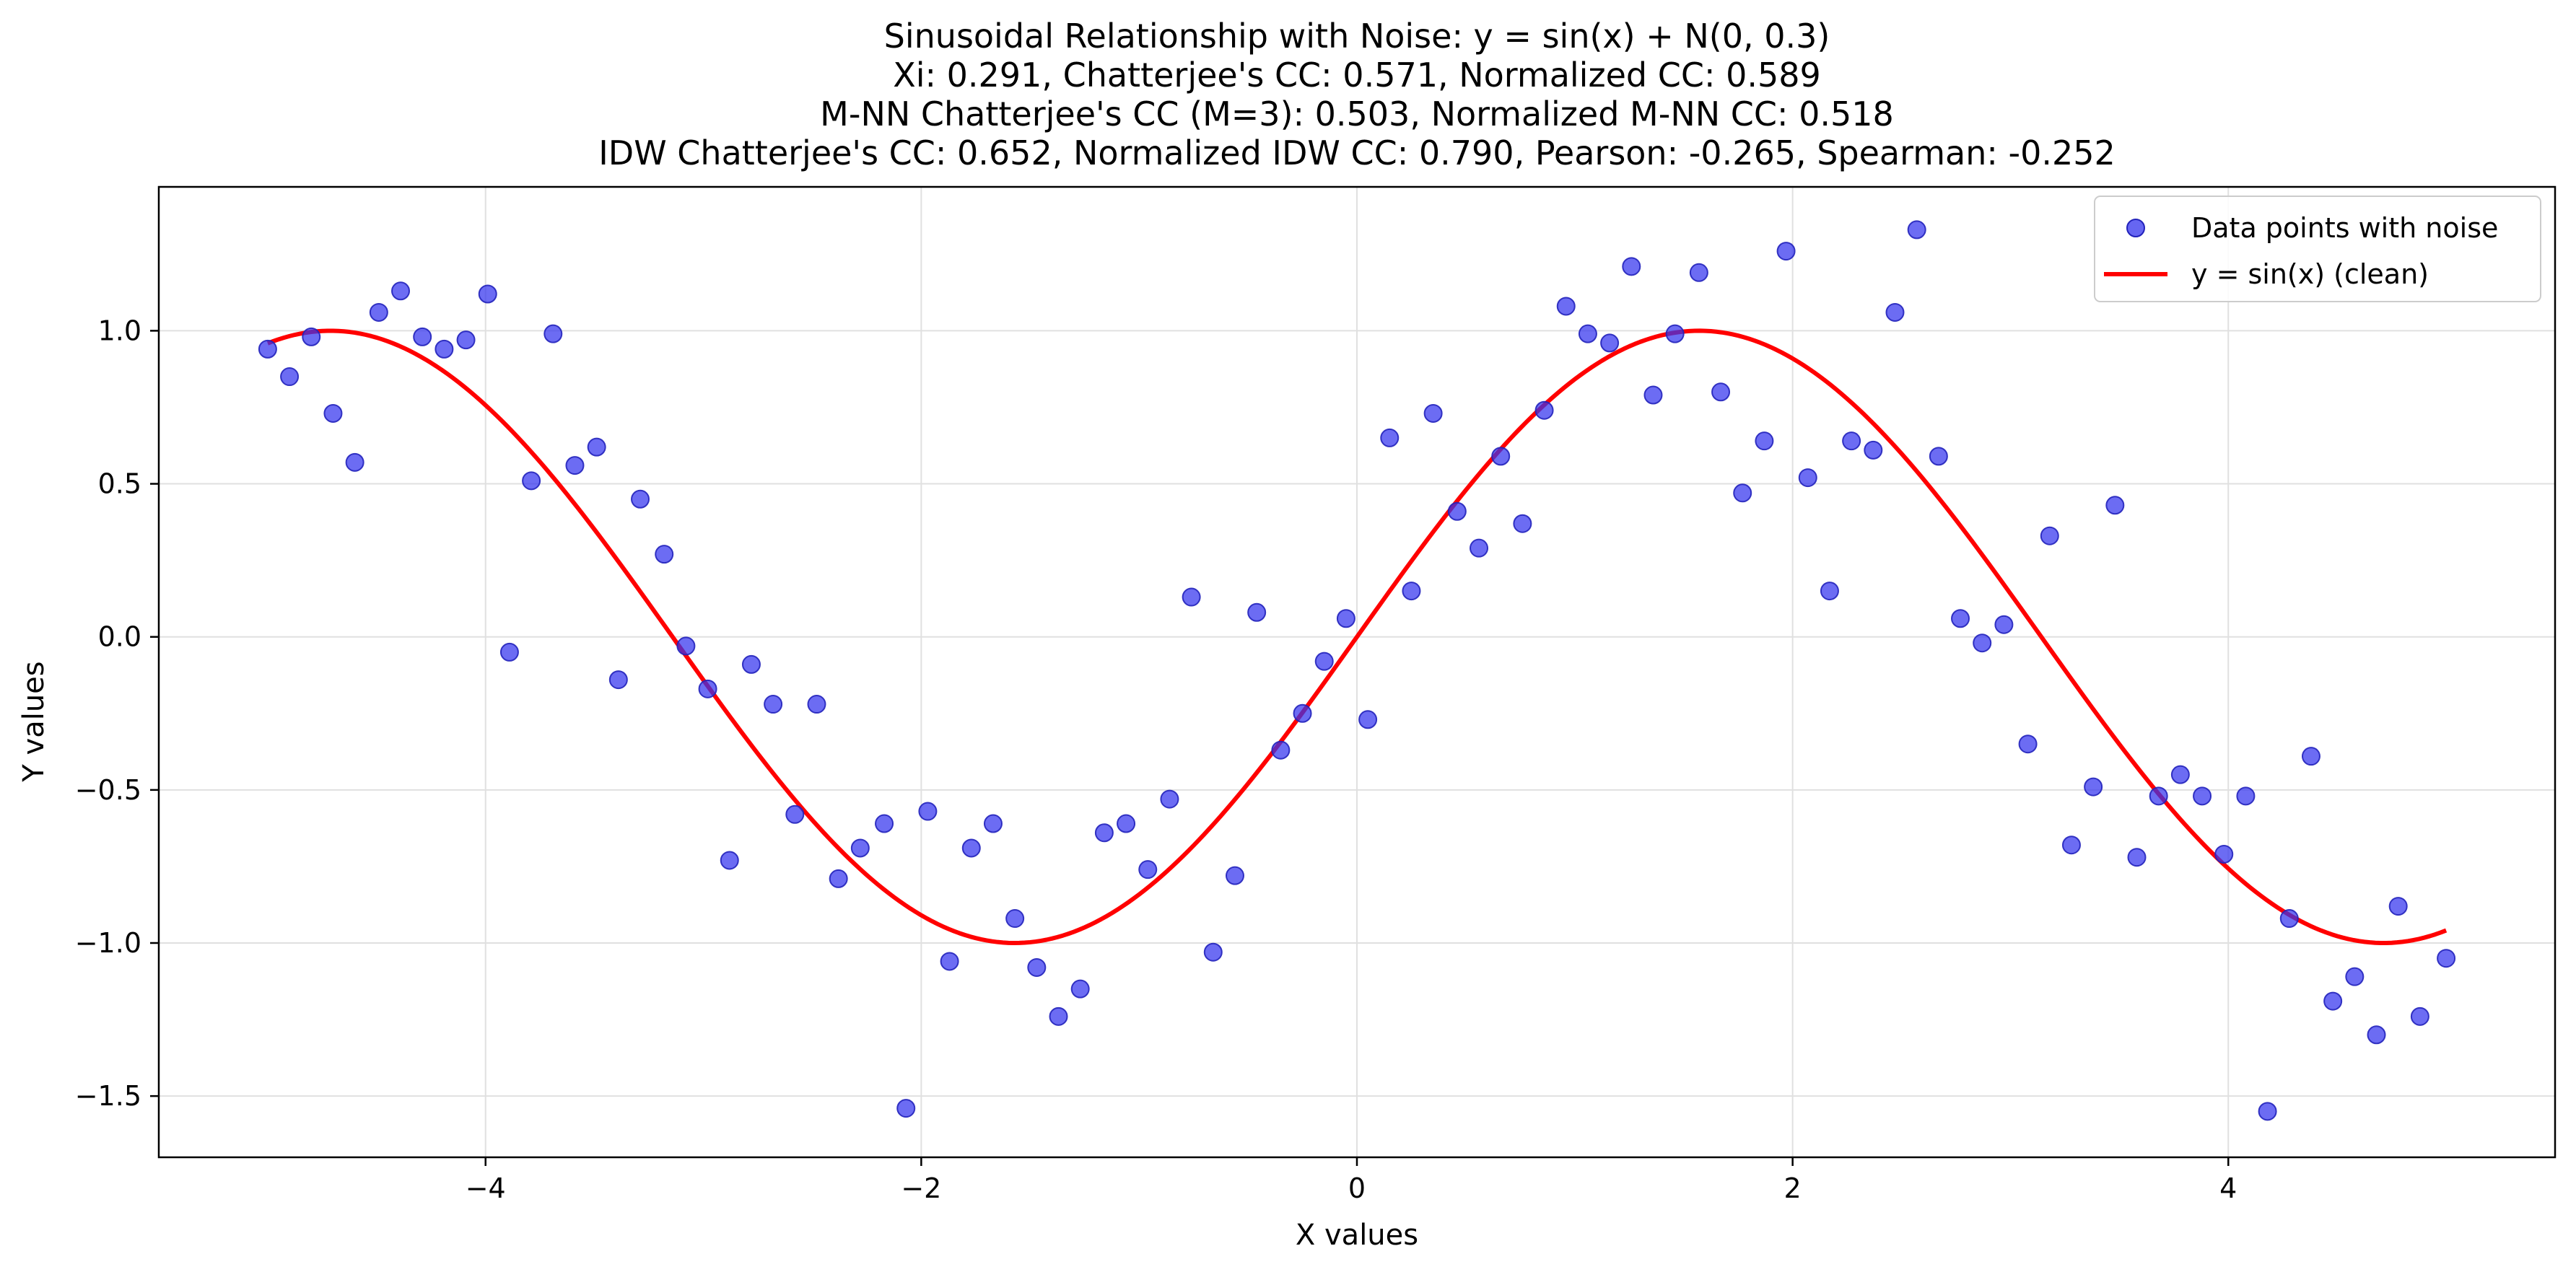  I want to click on x-axis-label: X values, so click(1357, 1235).